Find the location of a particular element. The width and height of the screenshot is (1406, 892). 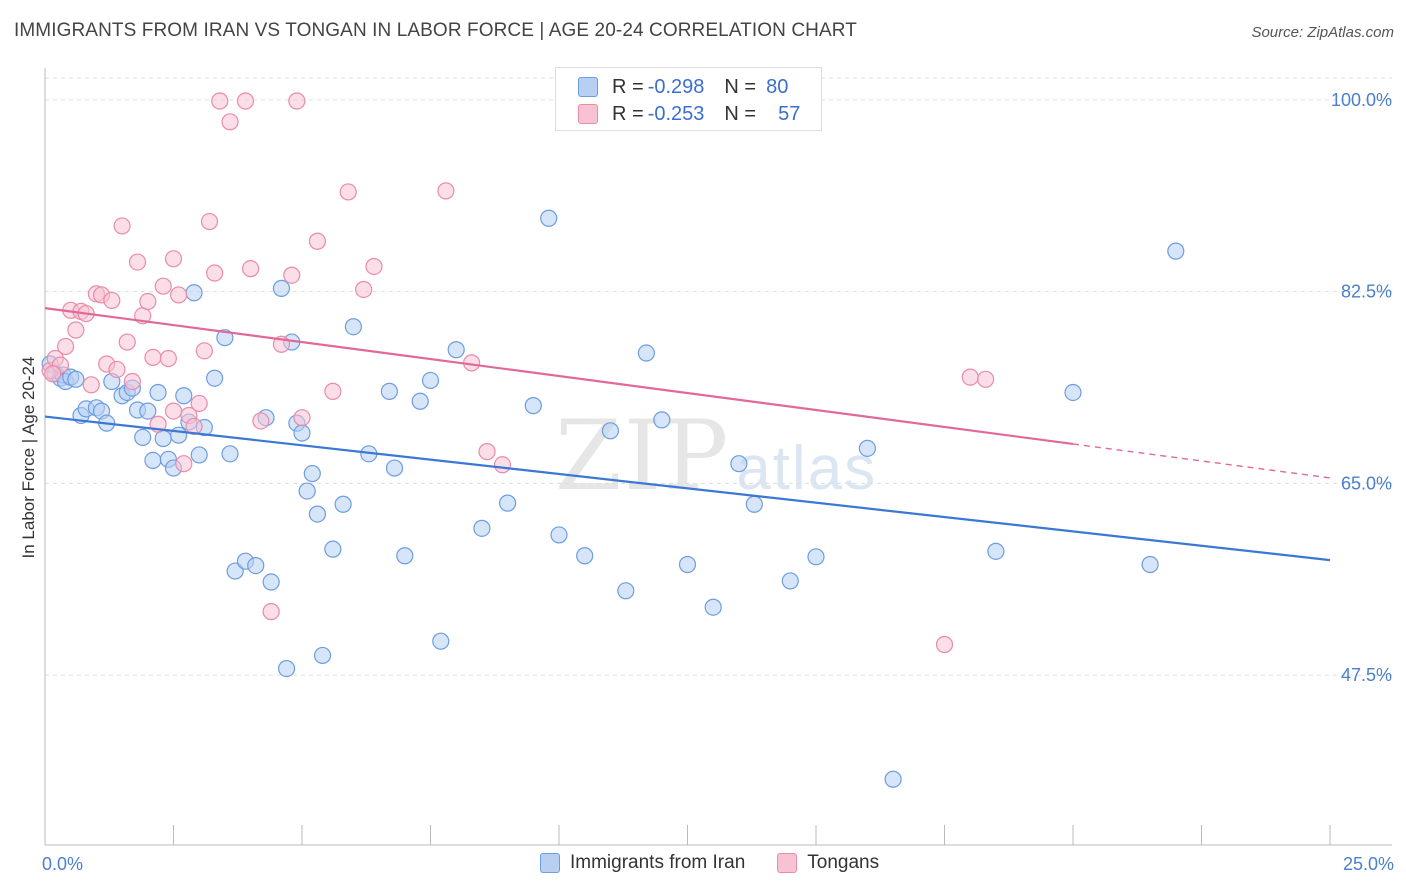

x-tick-label: 0.0% is located at coordinates (62, 864).